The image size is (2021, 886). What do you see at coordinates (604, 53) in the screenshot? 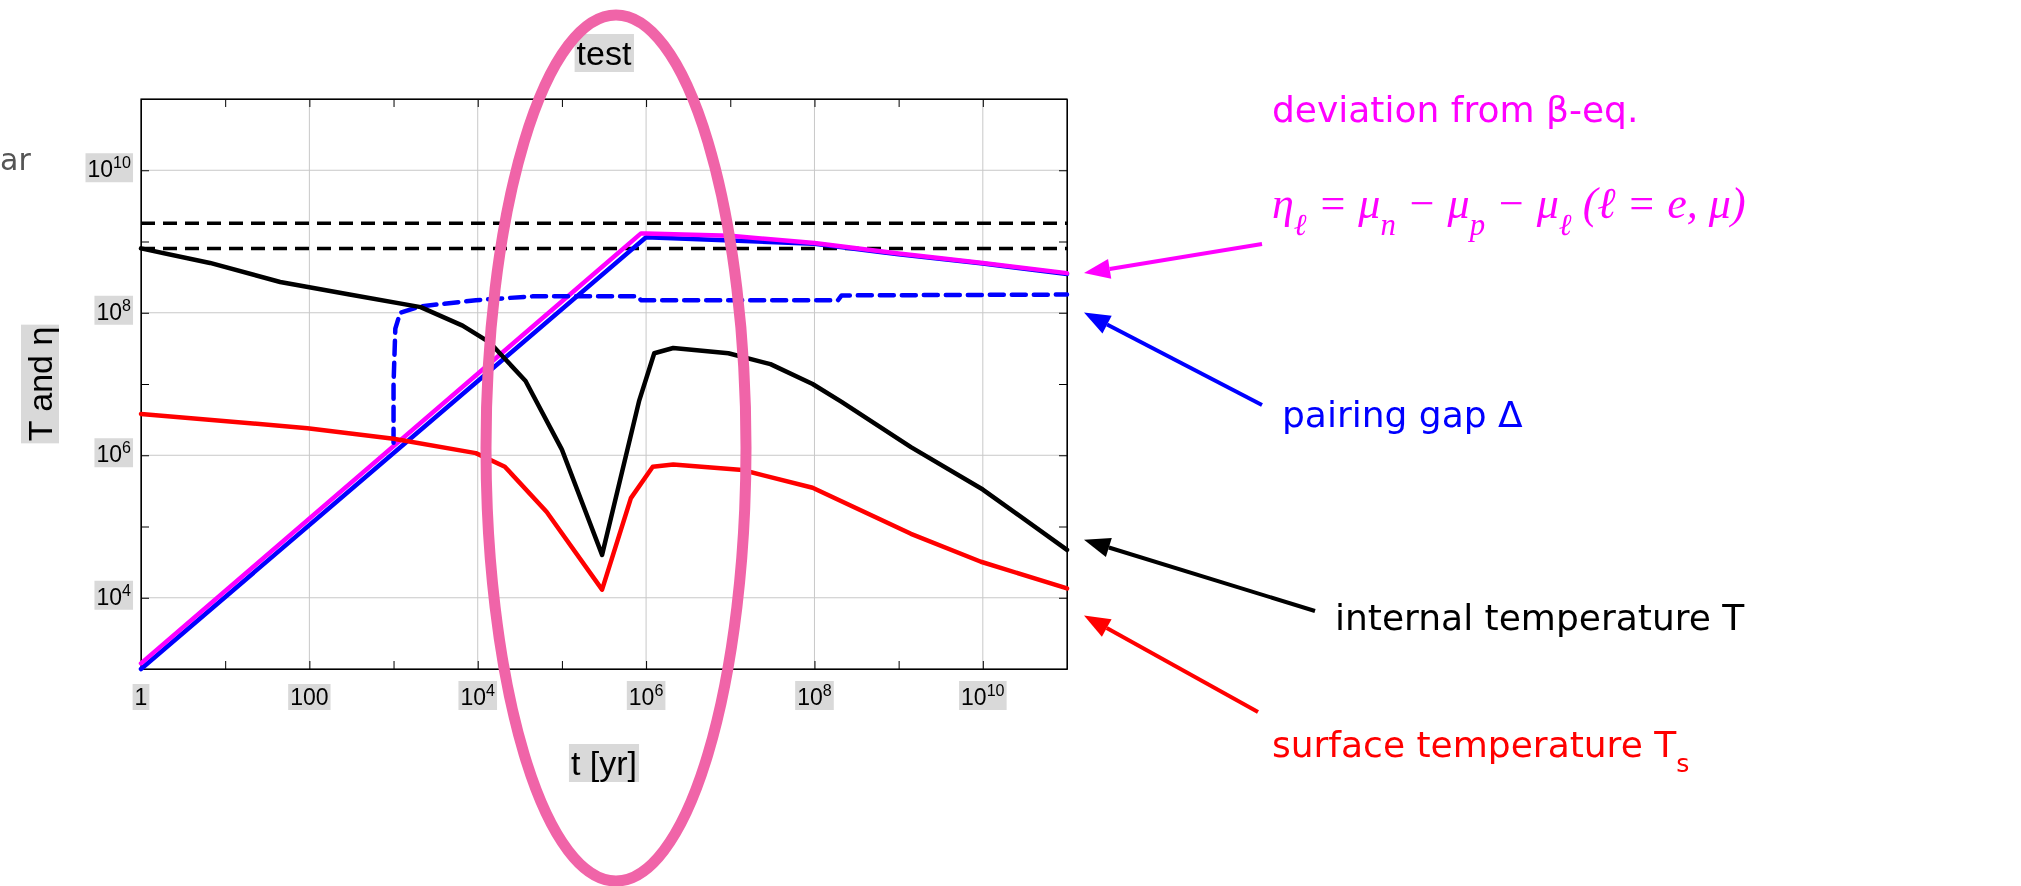
I see `chart-title: test` at bounding box center [604, 53].